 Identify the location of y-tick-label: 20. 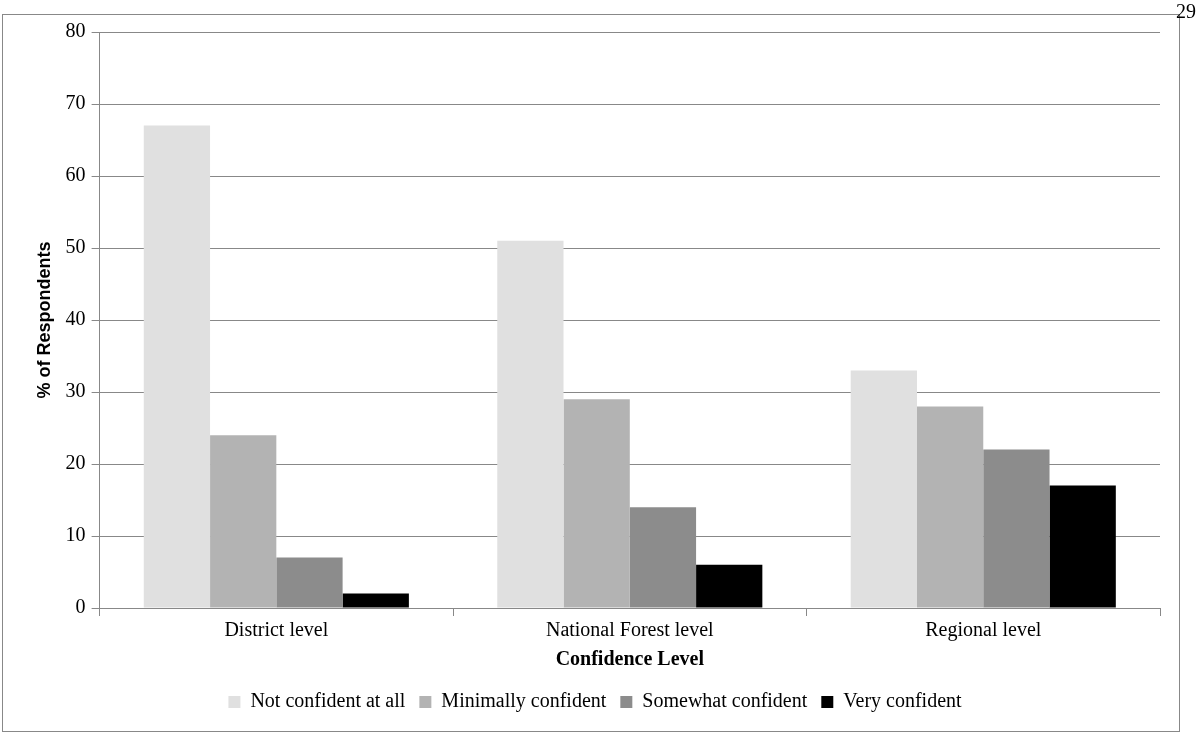
(75, 462).